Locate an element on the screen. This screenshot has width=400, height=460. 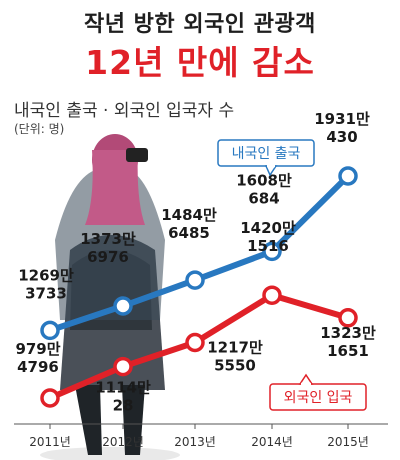
data-label-main: 1931만 is located at coordinates (342, 119).